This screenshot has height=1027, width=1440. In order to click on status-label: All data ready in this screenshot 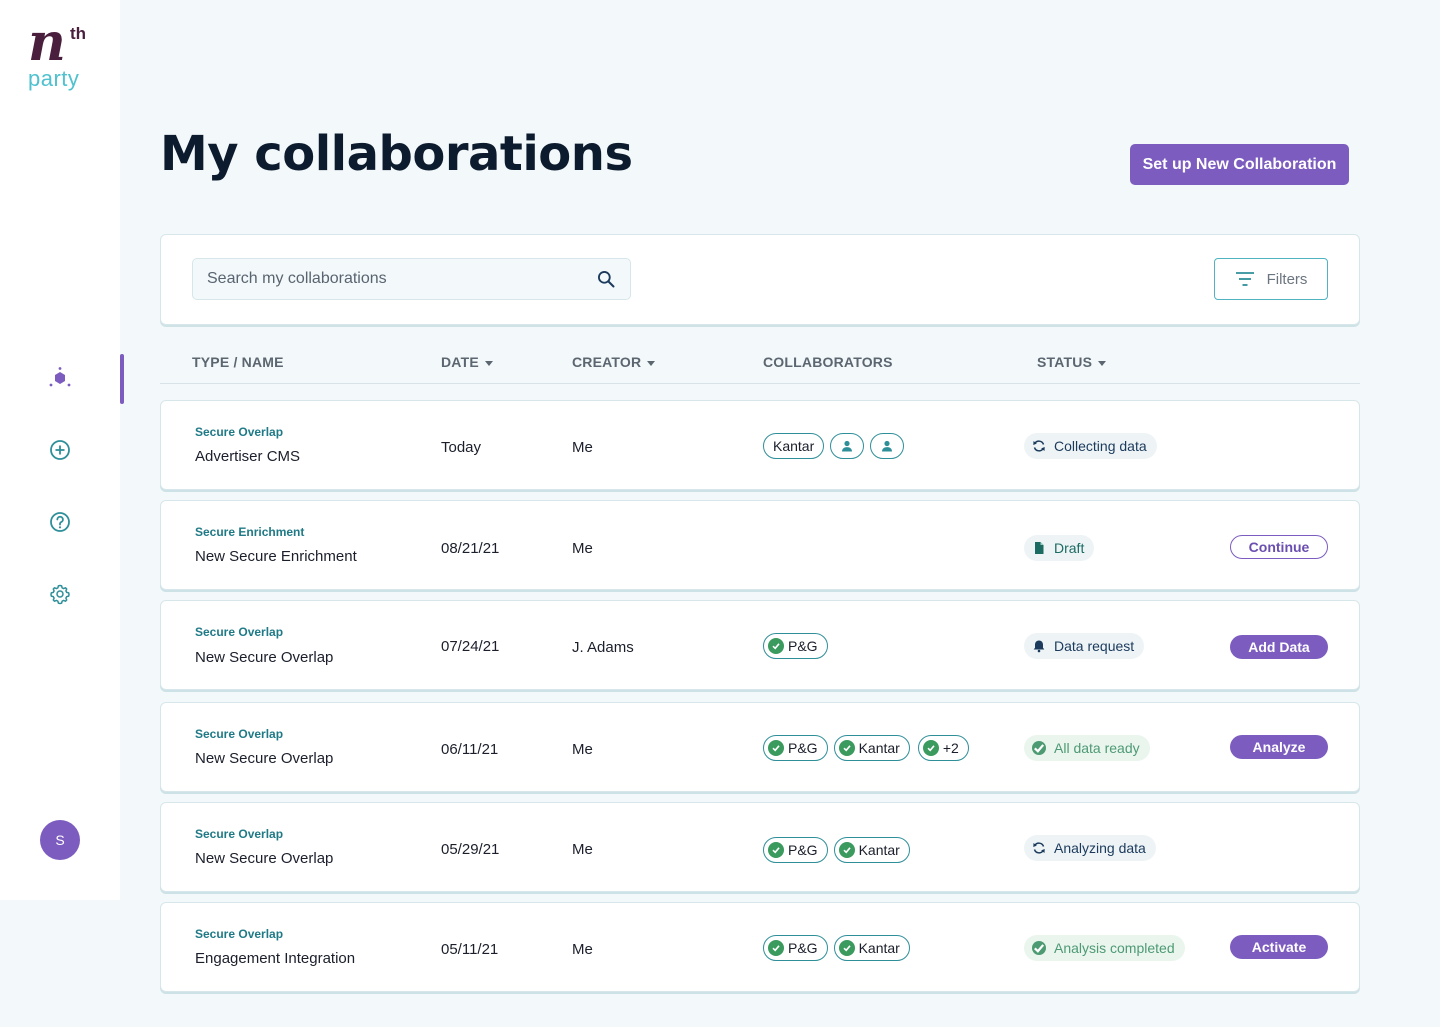, I will do `click(1097, 748)`.